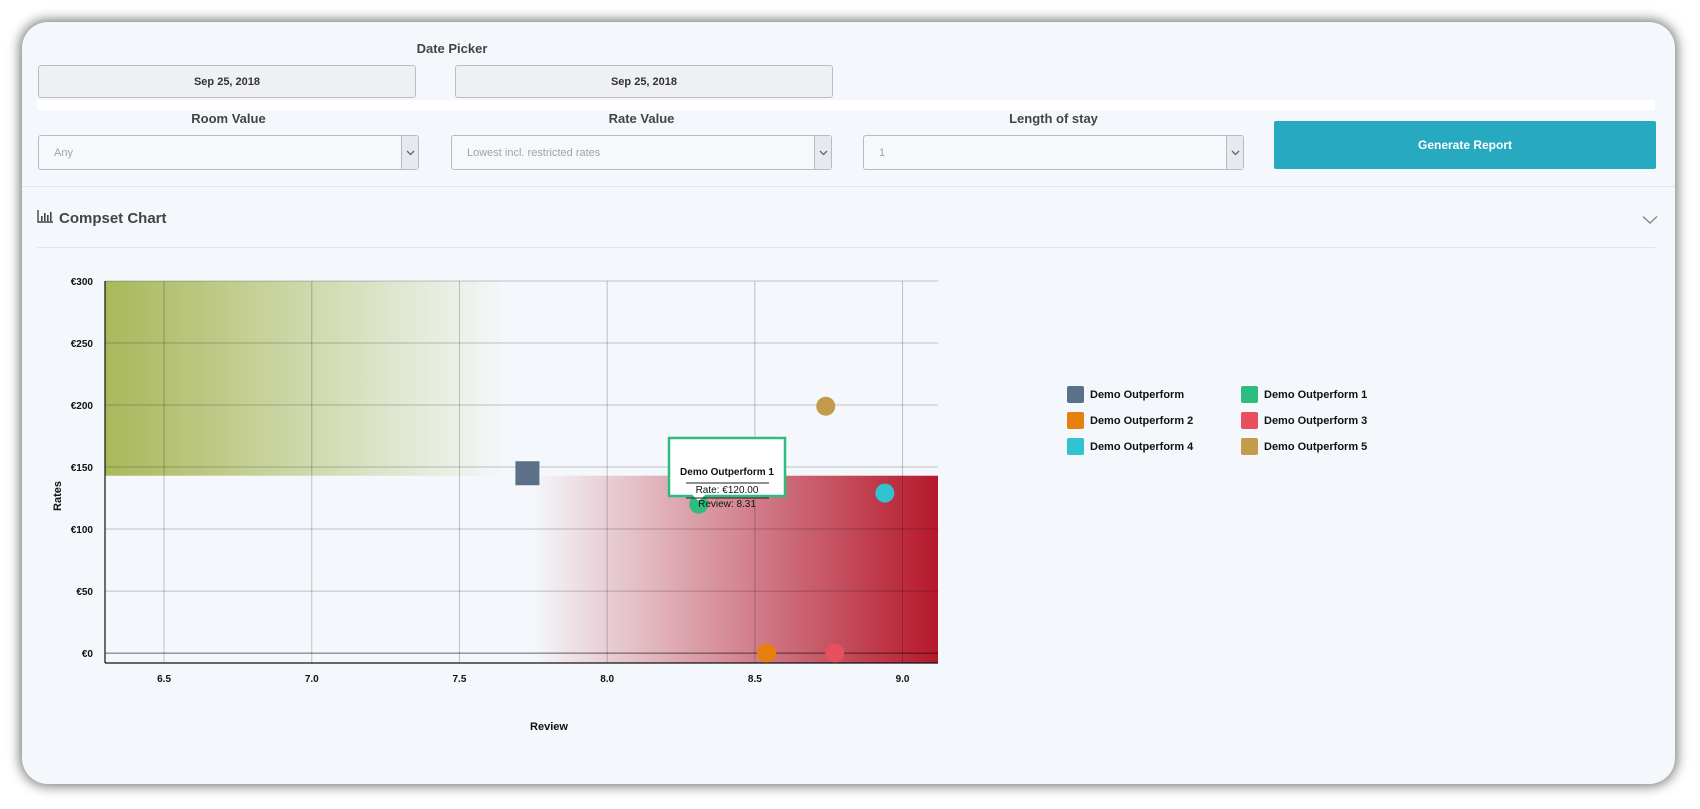 This screenshot has height=809, width=1700. I want to click on legend-label: Demo Outperform 1, so click(1316, 394).